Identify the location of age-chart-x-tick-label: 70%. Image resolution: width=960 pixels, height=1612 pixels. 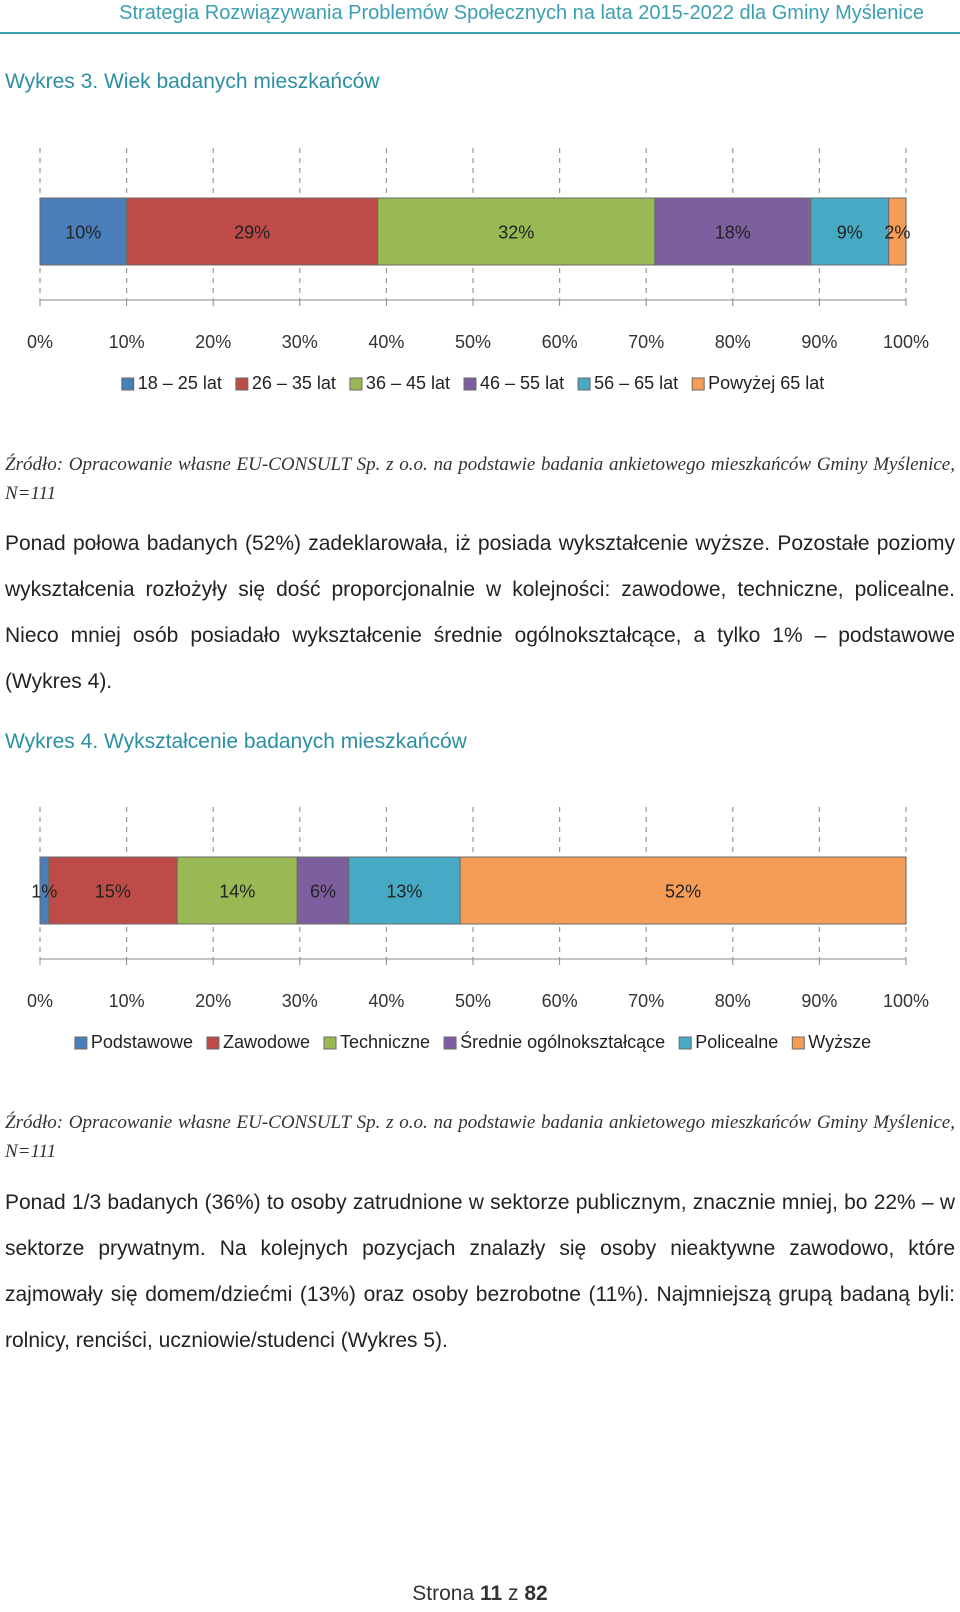
(646, 342).